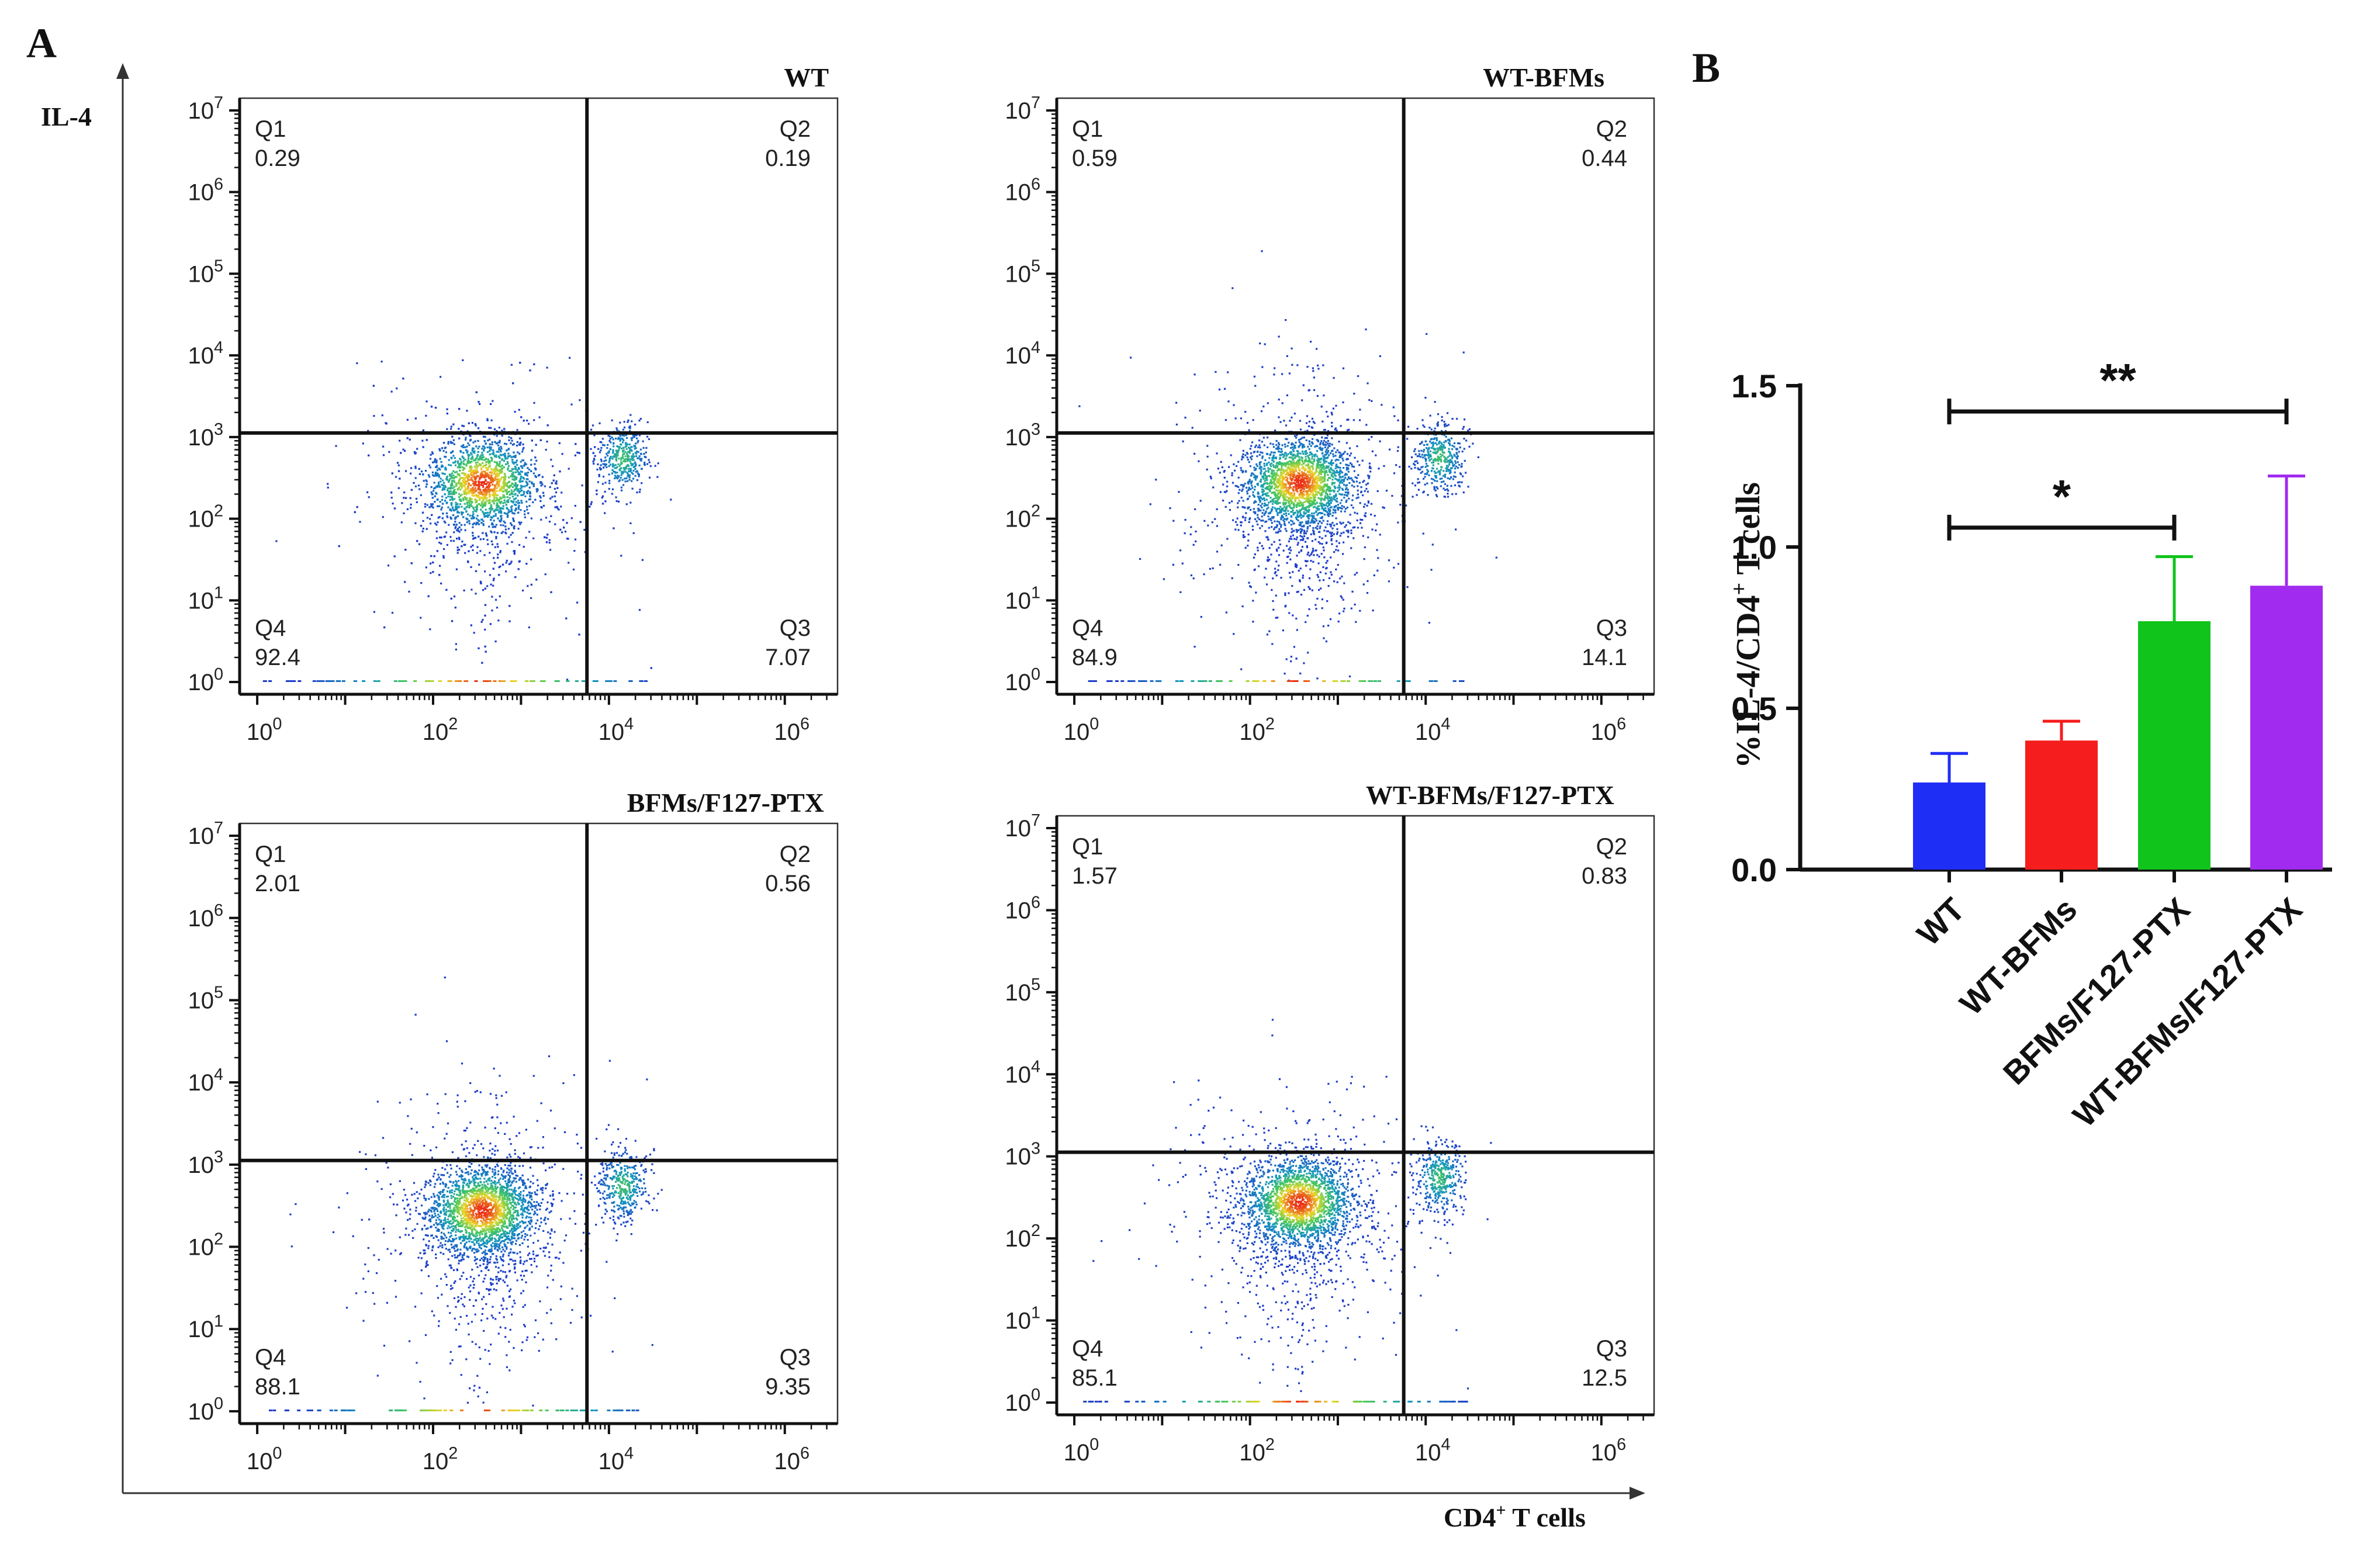 The width and height of the screenshot is (2380, 1551). Describe the element at coordinates (205, 190) in the screenshot. I see `flow-y-tick-label: 106` at that location.